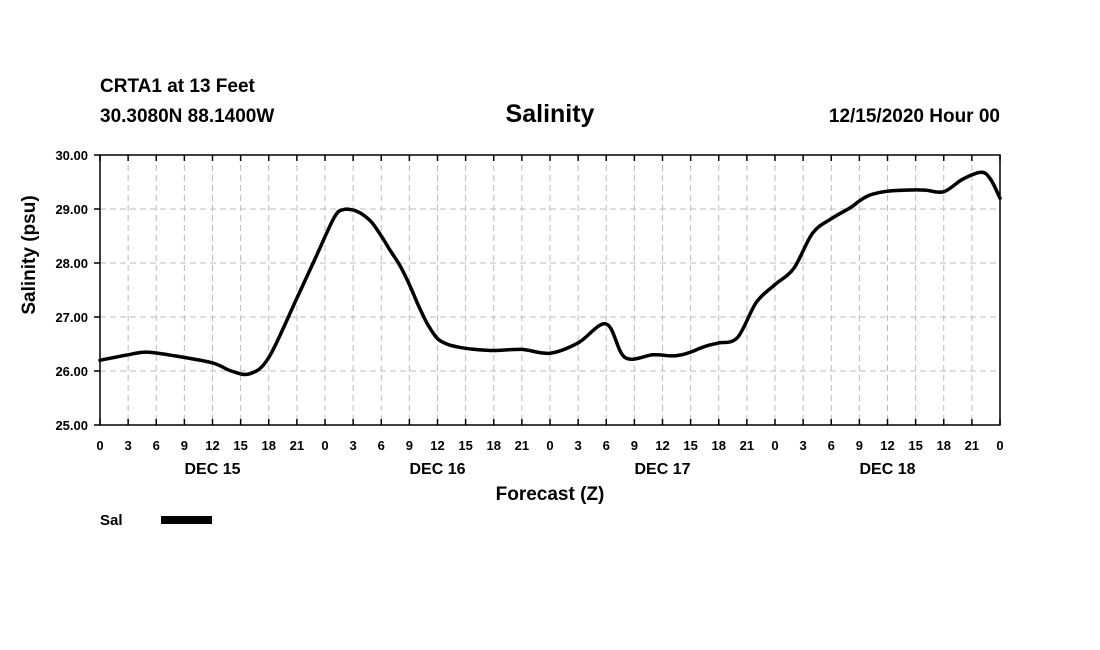 This screenshot has width=1100, height=650. I want to click on y-tick-label: 27.00, so click(71, 317).